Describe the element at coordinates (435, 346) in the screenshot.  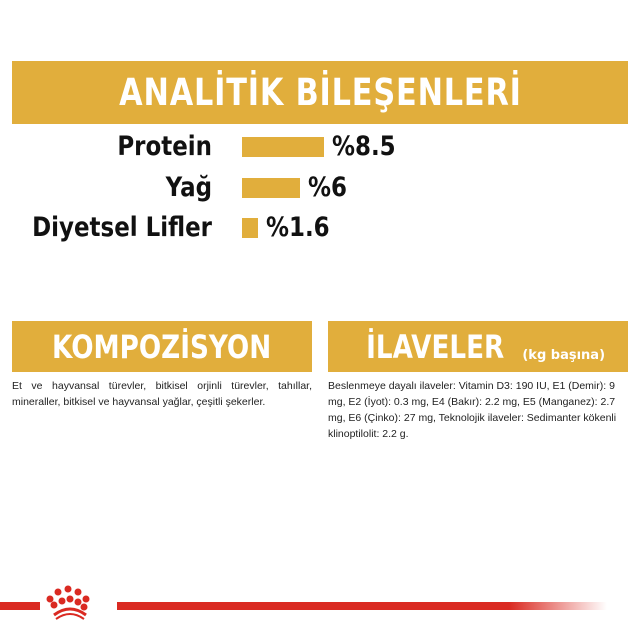
I see `additives-title: İLAVELER` at that location.